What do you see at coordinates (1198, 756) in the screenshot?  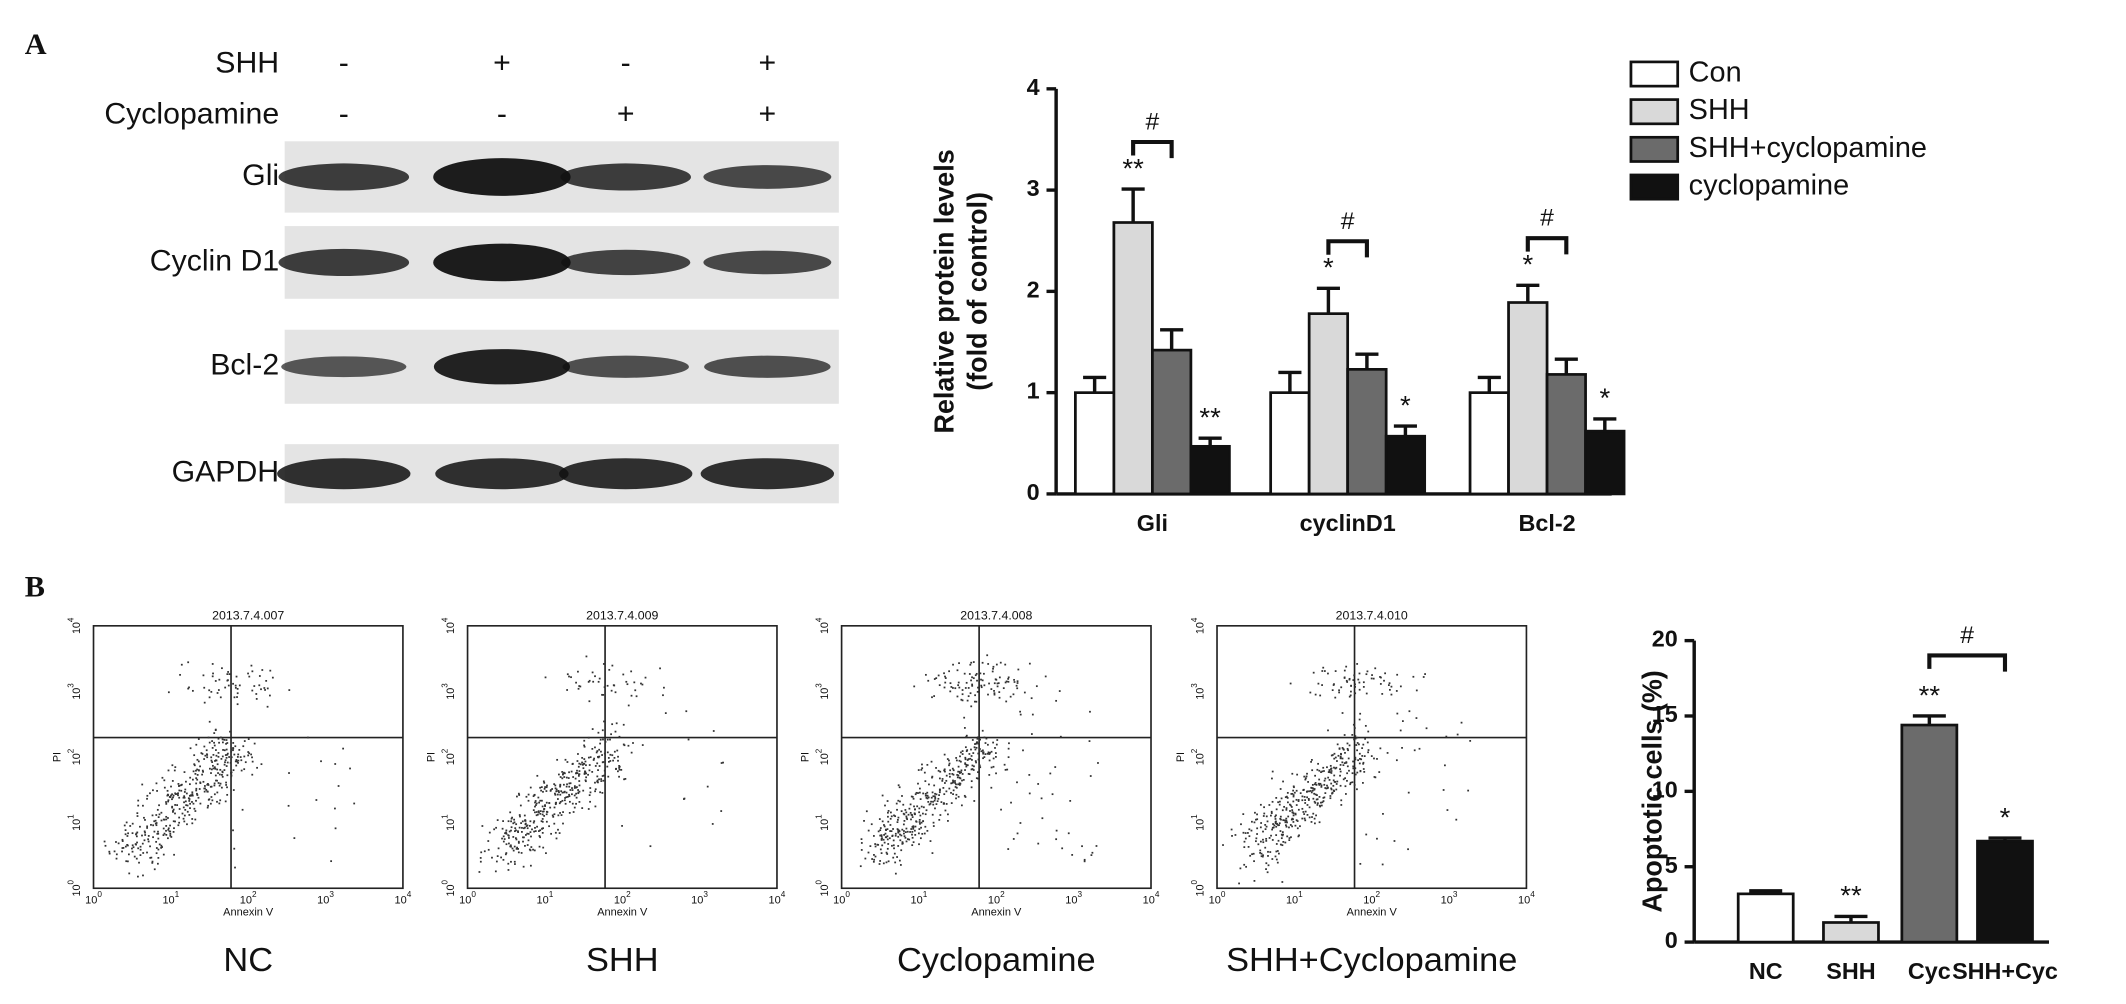 I see `y-tick-label: 10²` at bounding box center [1198, 756].